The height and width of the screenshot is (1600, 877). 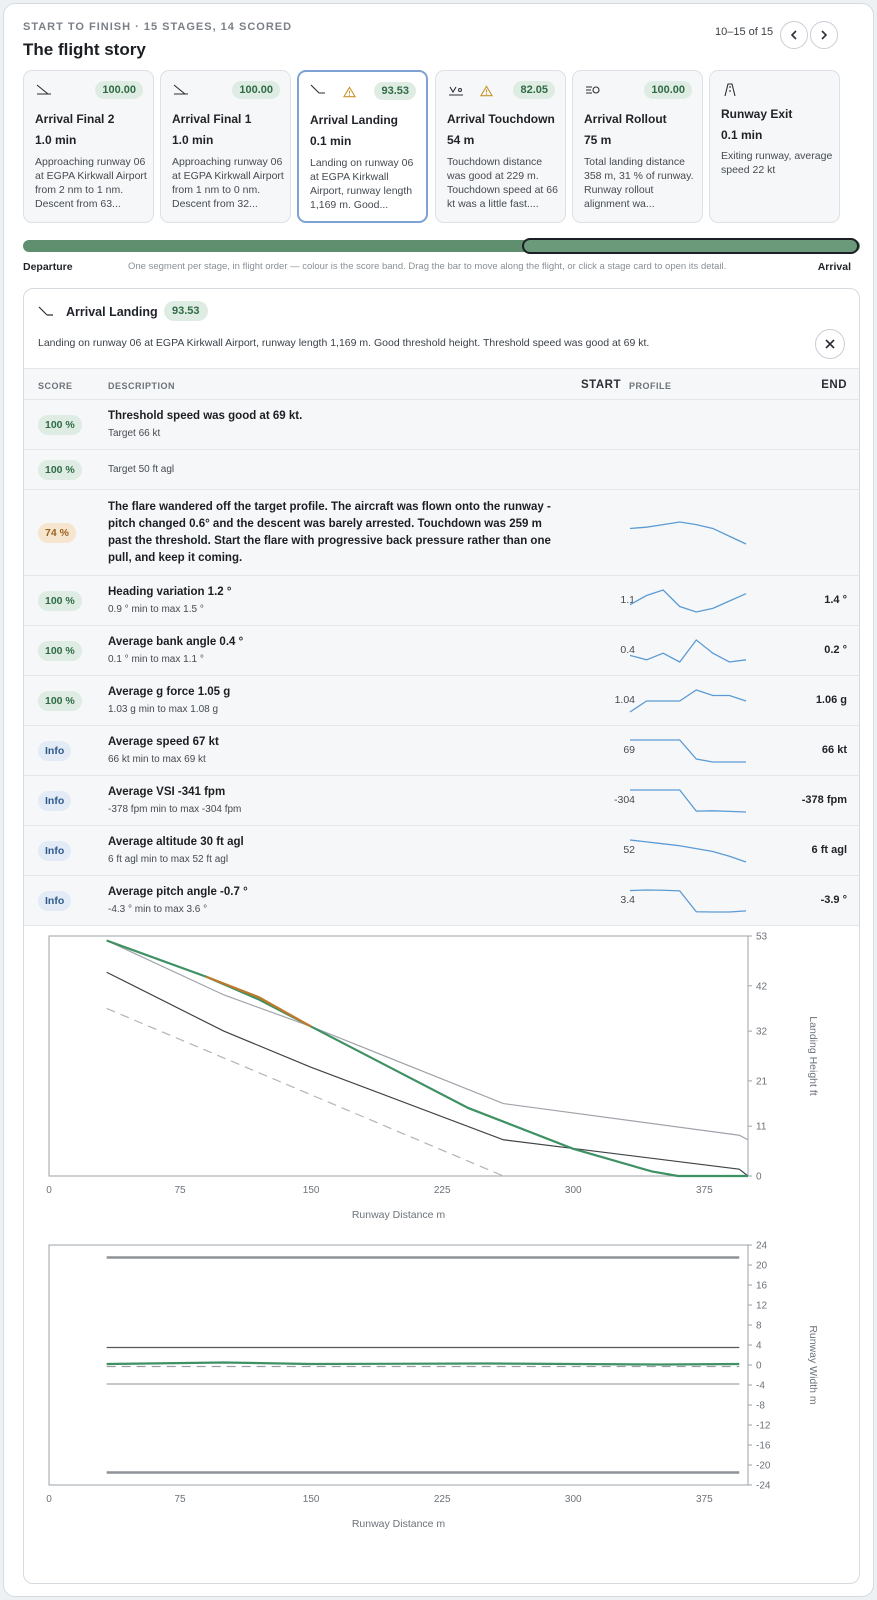 I want to click on timeline-drag-handle, so click(x=690, y=246).